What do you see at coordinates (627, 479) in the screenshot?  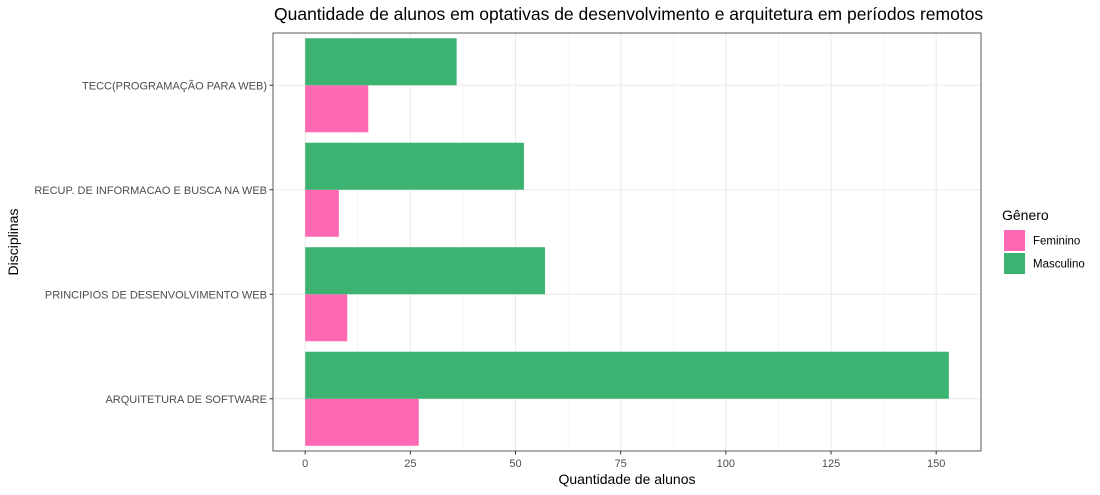 I see `x-axis-title: Quantidade de alunos` at bounding box center [627, 479].